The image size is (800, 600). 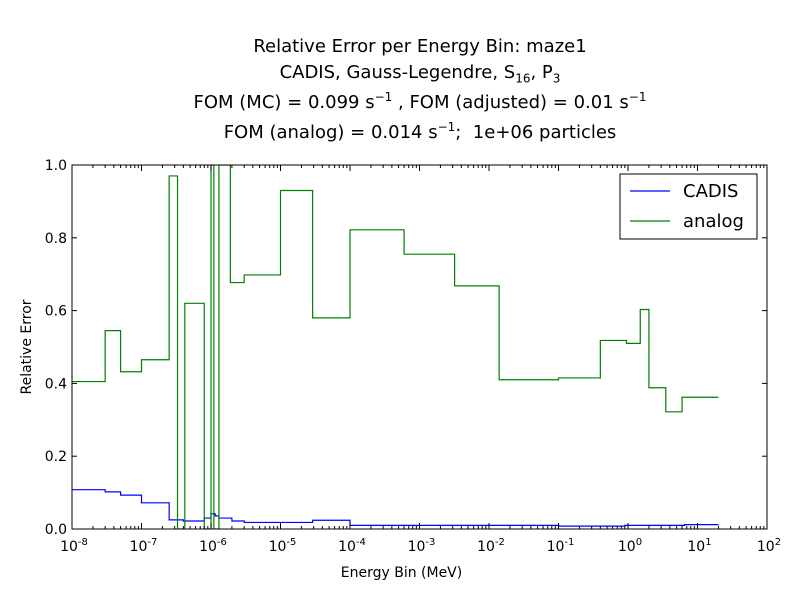 I want to click on legend-box, so click(x=688, y=206).